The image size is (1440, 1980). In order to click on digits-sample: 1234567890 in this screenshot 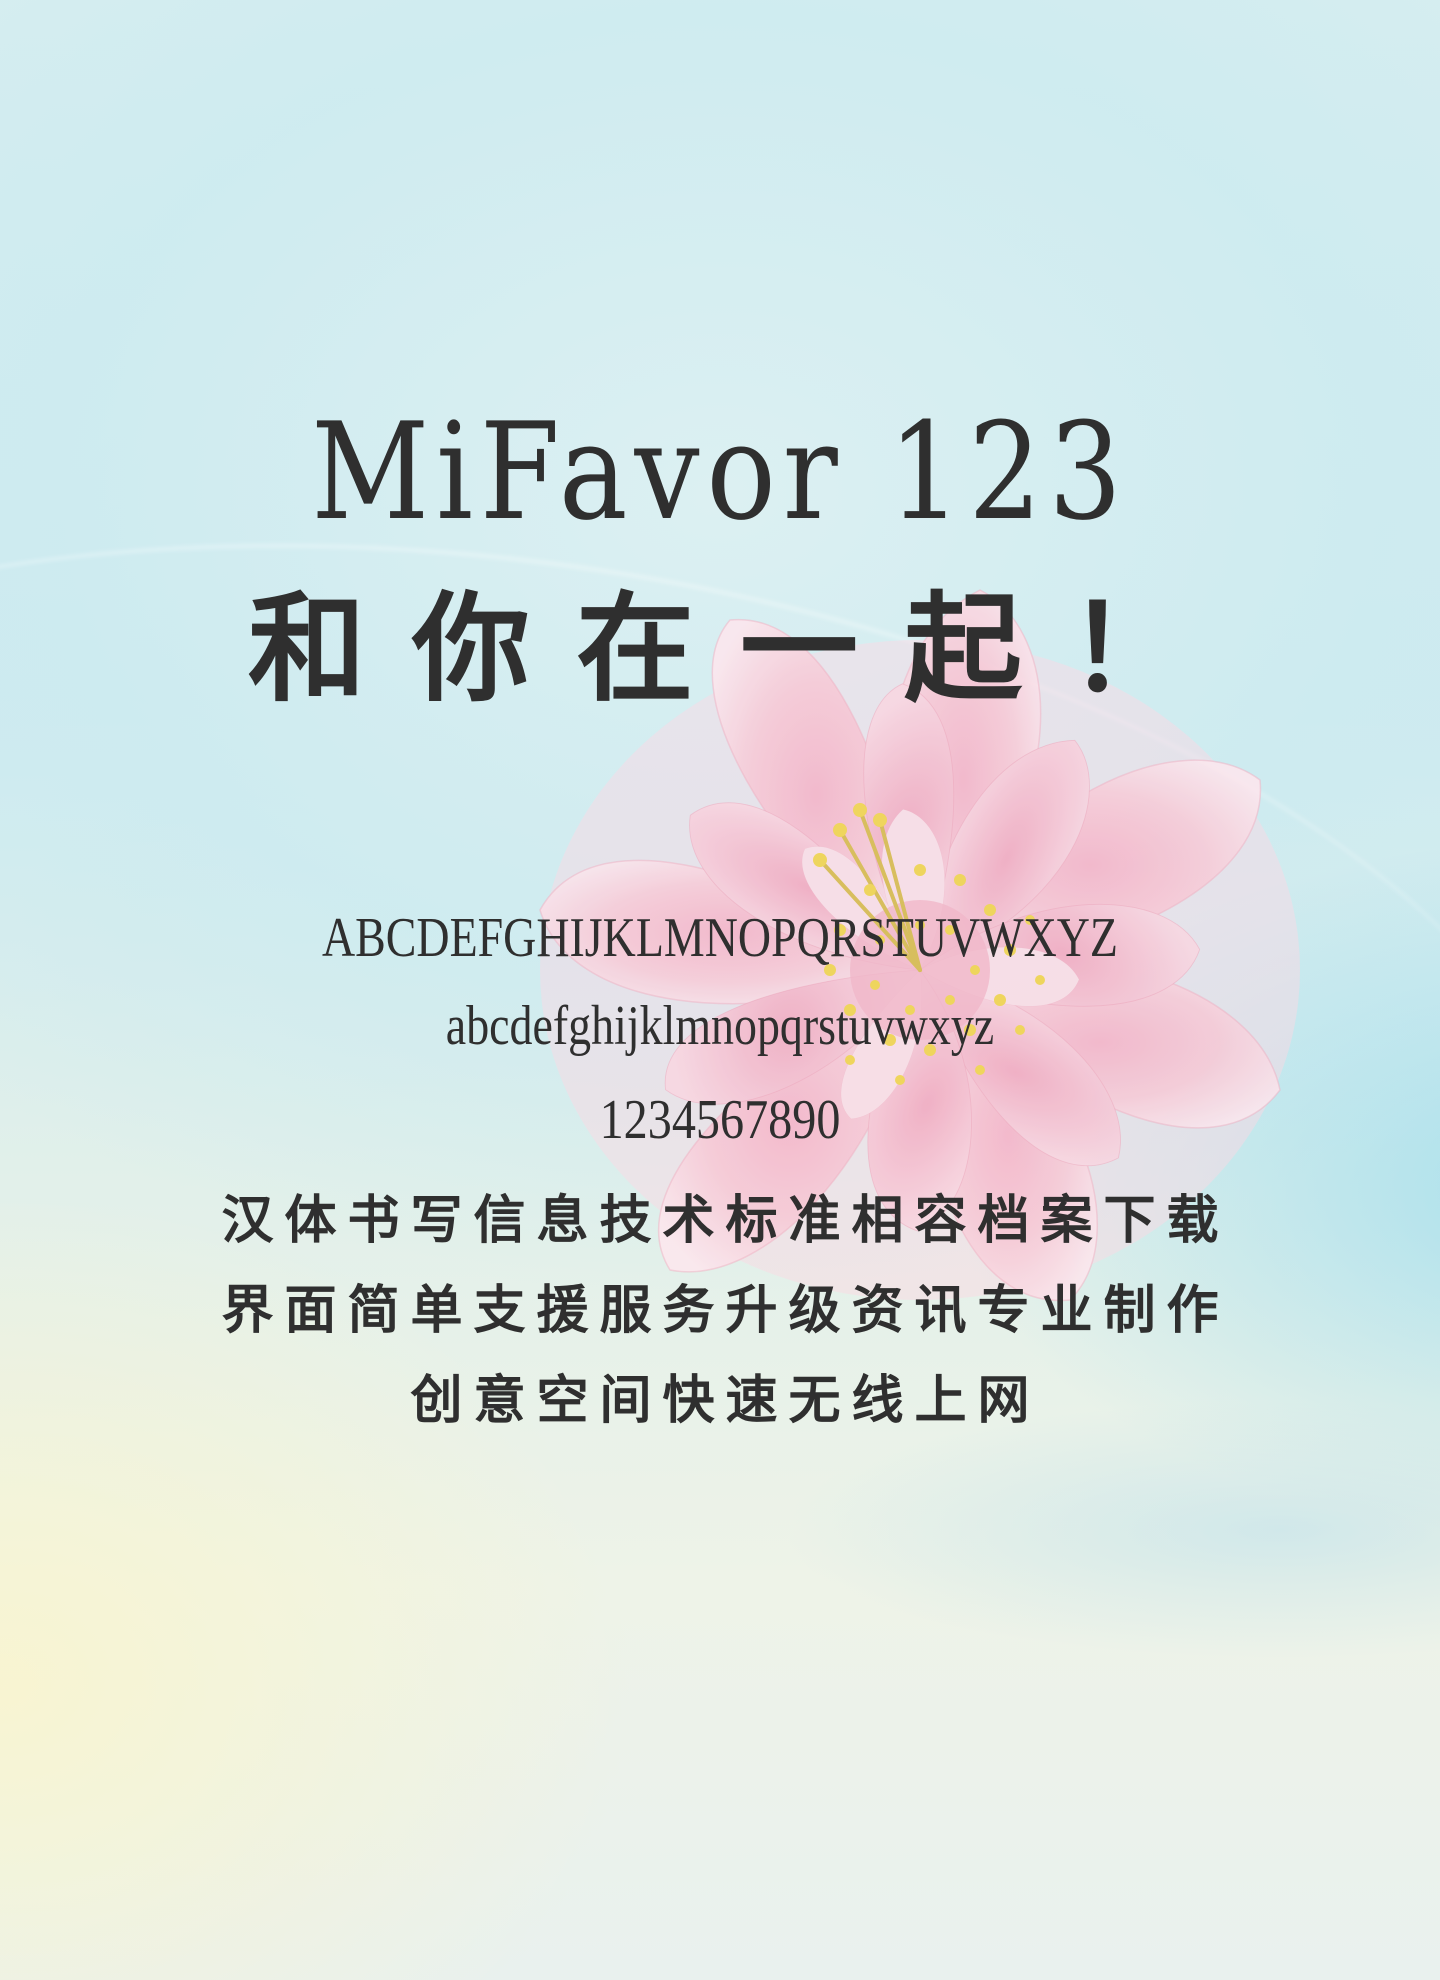, I will do `click(720, 1120)`.